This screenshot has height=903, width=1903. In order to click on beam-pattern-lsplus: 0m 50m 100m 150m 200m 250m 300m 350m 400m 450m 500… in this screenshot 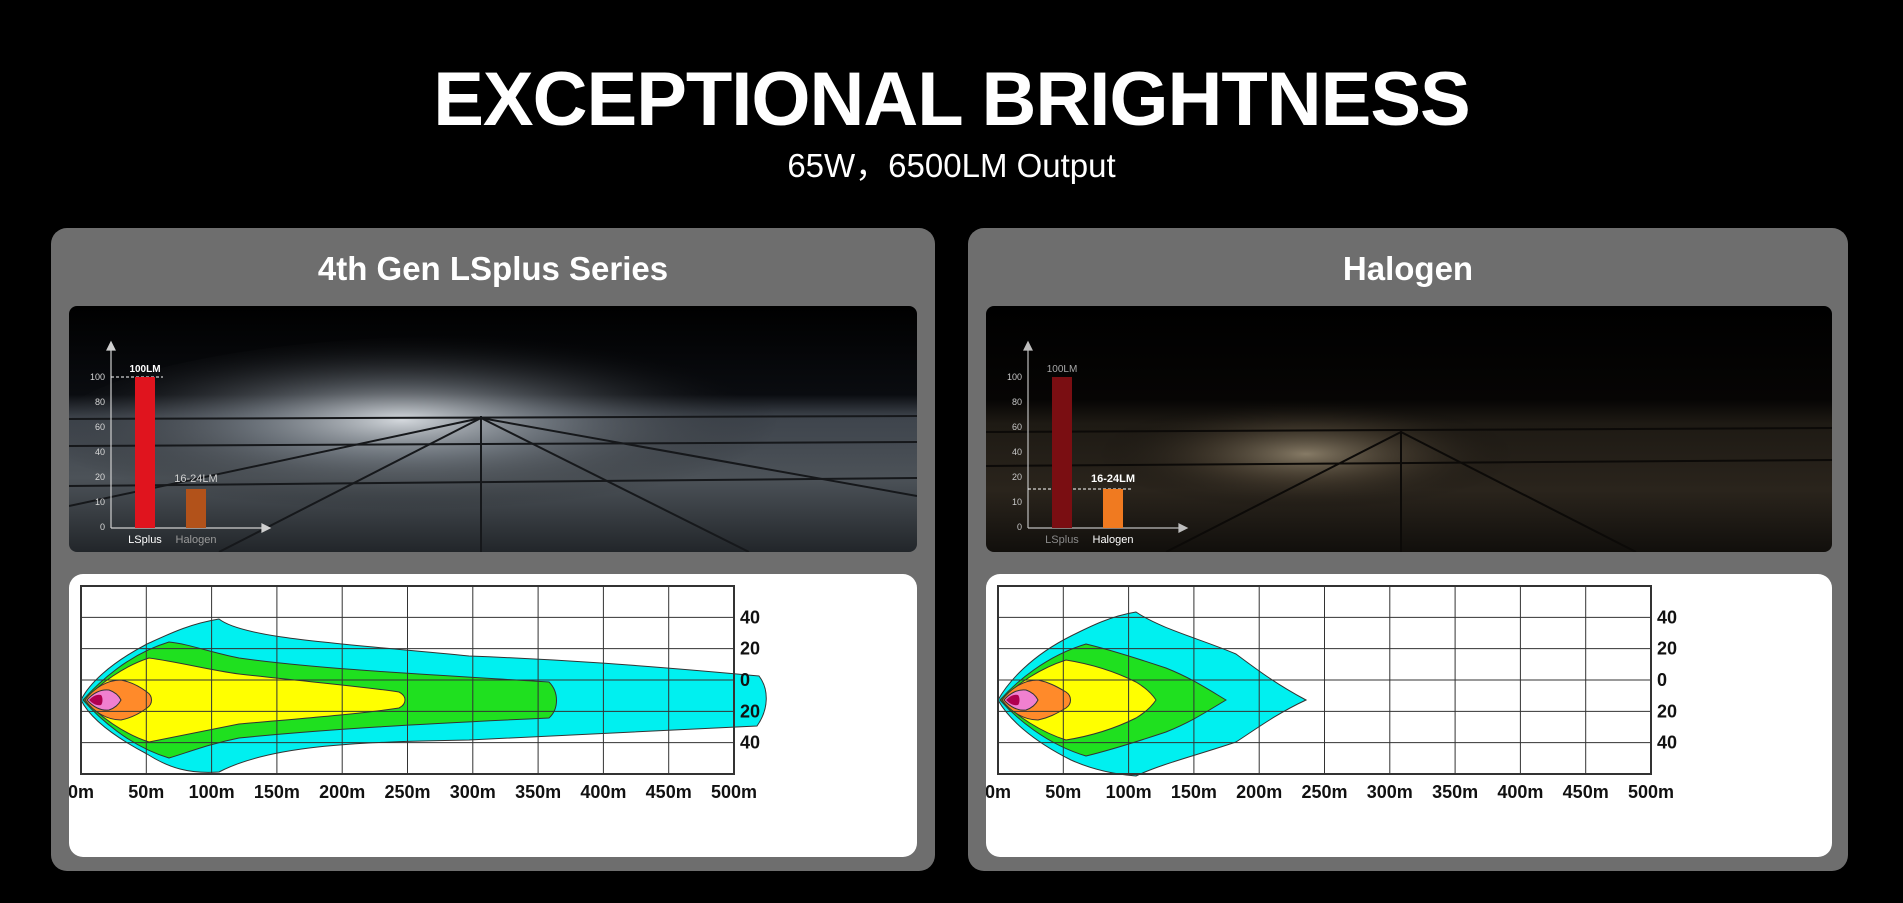, I will do `click(493, 715)`.